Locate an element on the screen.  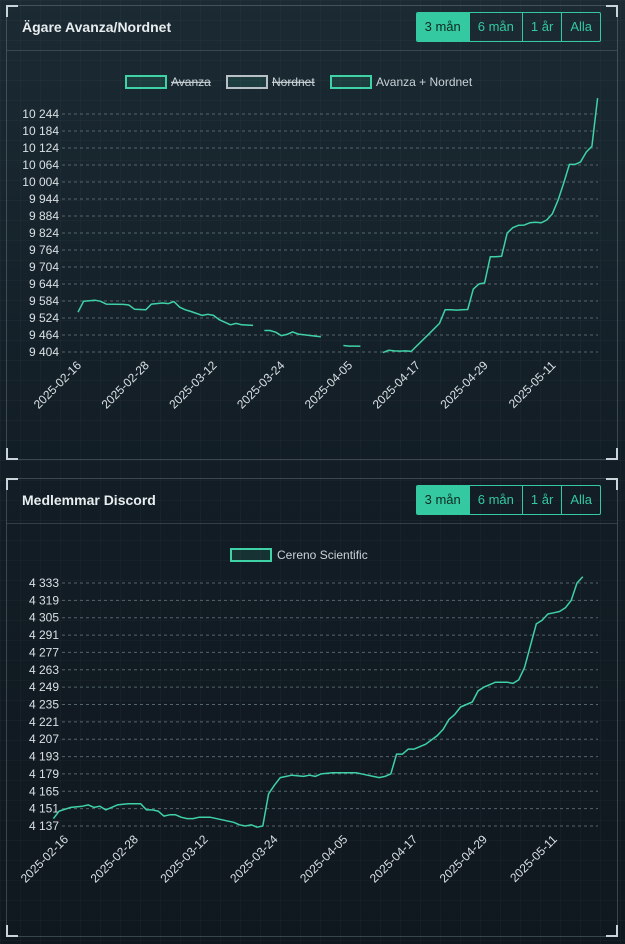
y-tick-label: 4 277 is located at coordinates (44, 652).